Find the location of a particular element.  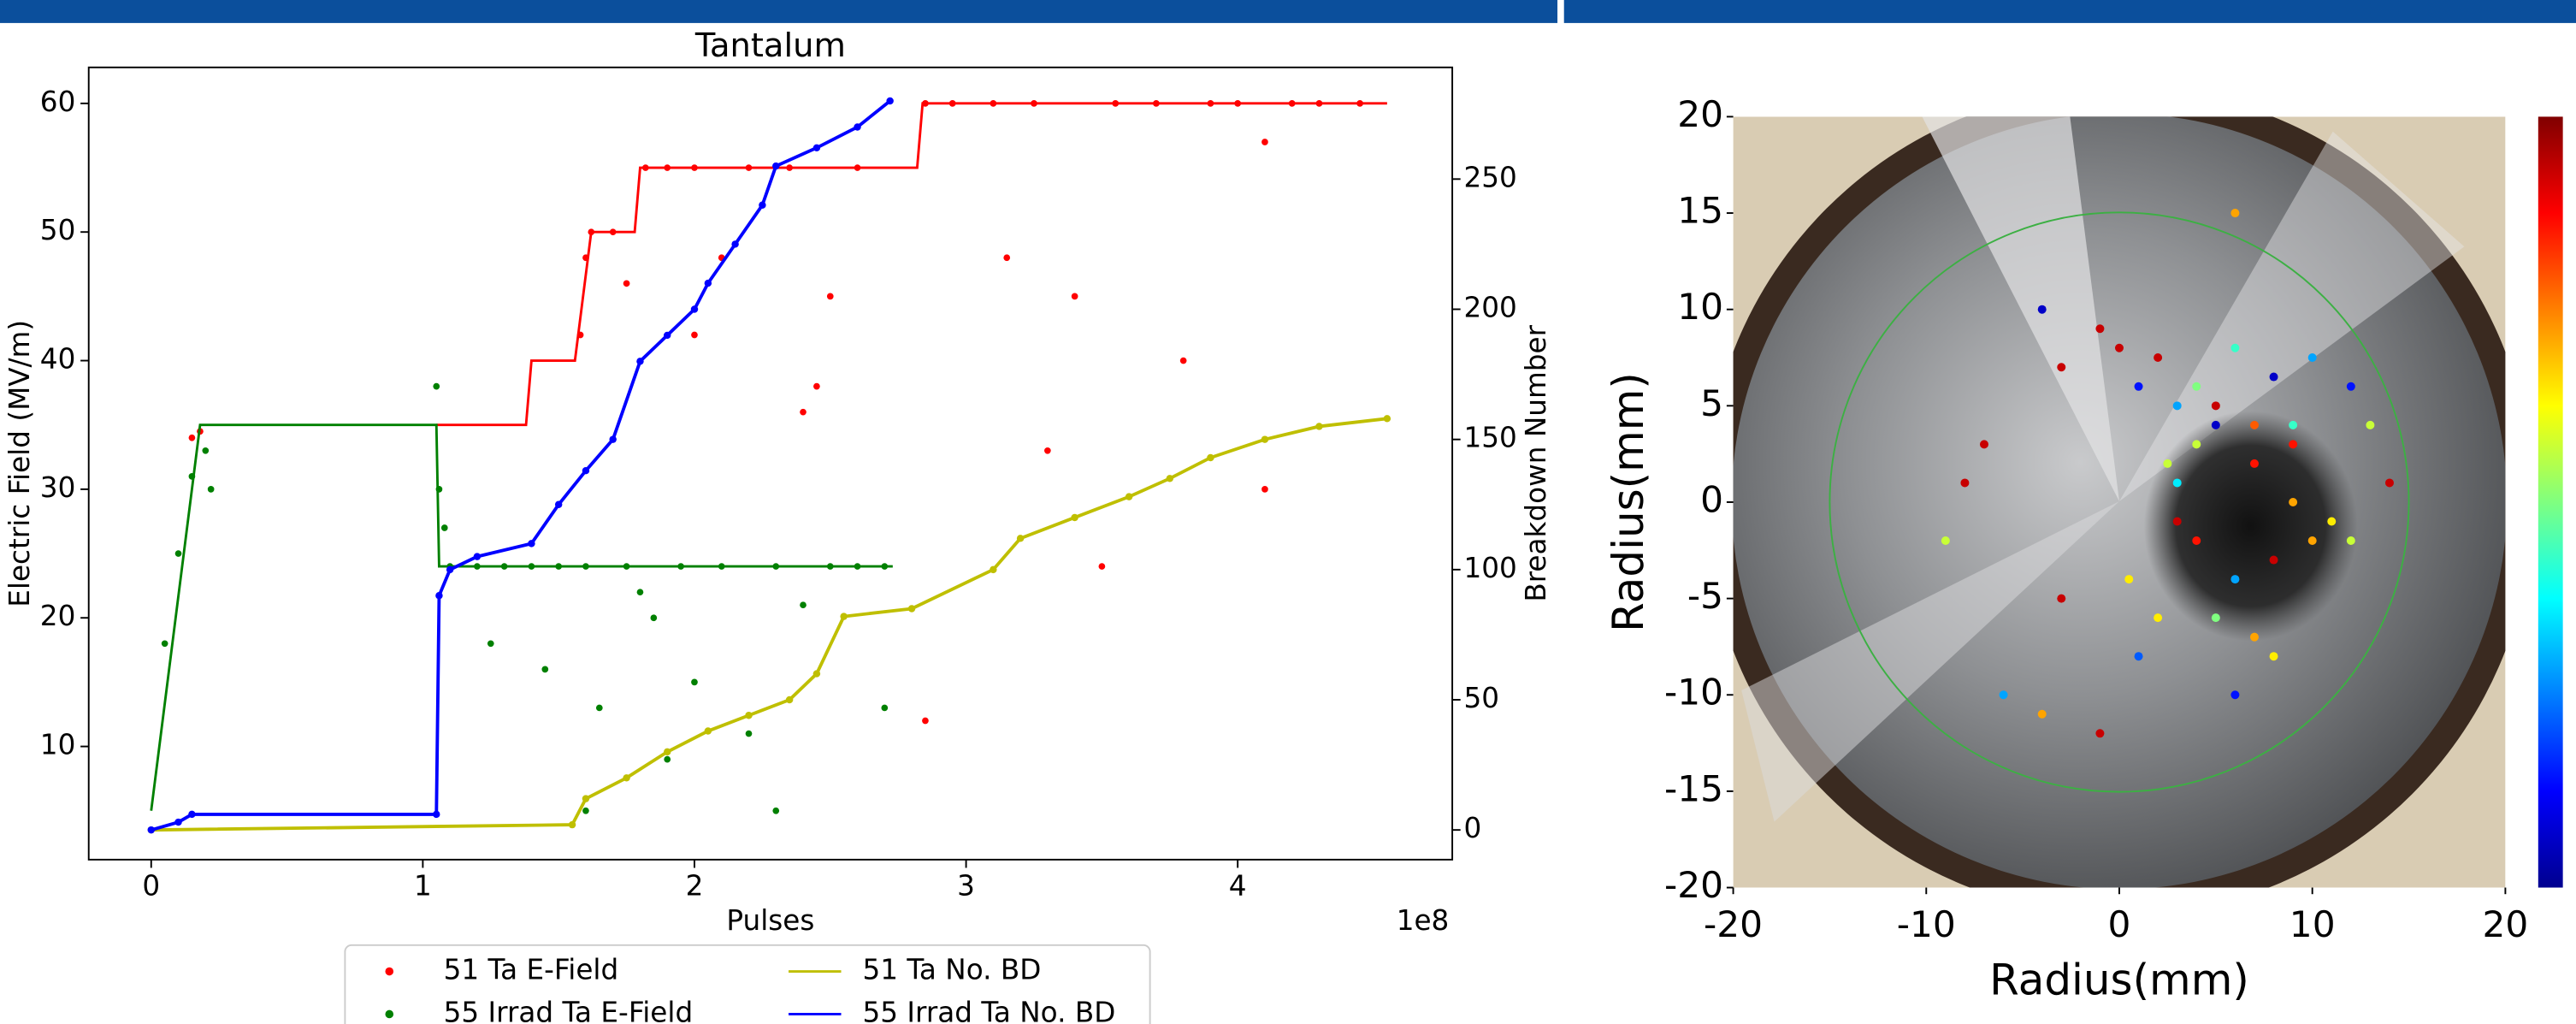

x-axis-label: Radius(mm) is located at coordinates (2119, 979).